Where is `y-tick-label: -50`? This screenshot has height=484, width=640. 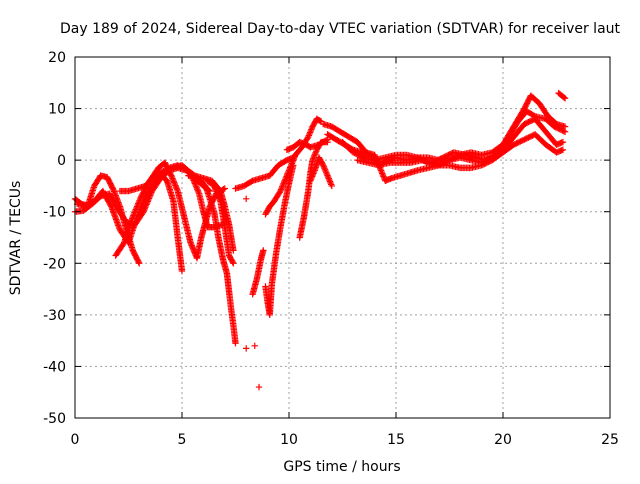 y-tick-label: -50 is located at coordinates (54, 419).